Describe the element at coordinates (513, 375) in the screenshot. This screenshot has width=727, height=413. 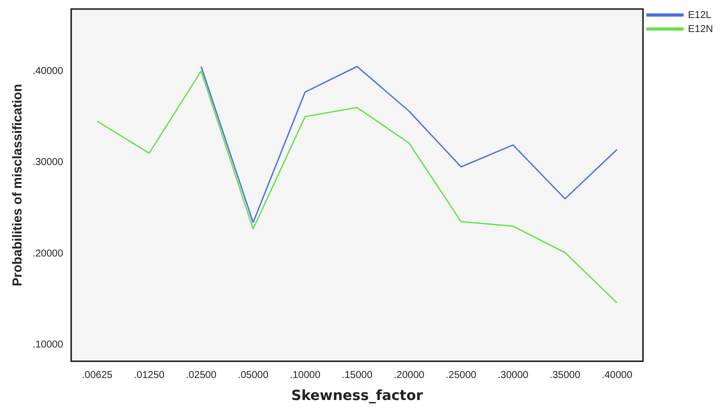
I see `x-tick-label: .30000` at that location.